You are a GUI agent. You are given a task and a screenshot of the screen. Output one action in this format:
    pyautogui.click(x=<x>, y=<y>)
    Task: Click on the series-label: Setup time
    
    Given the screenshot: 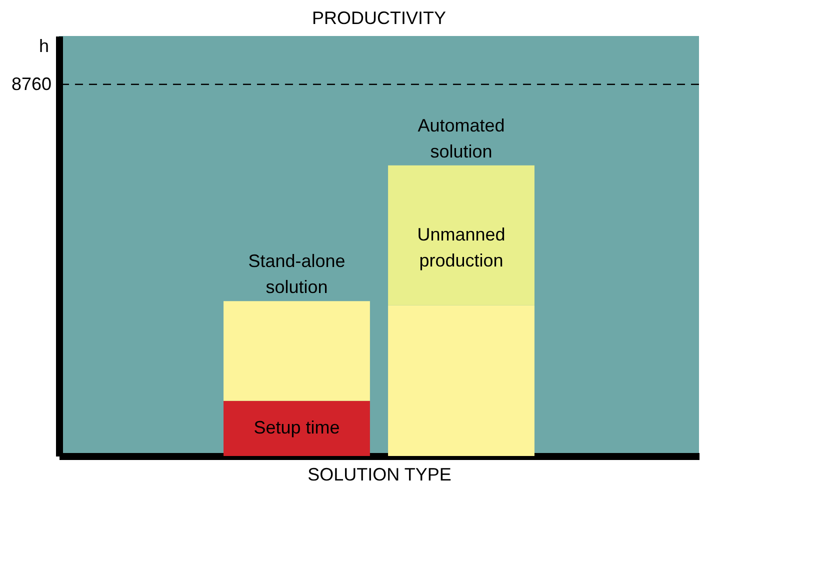 What is the action you would take?
    pyautogui.click(x=297, y=427)
    